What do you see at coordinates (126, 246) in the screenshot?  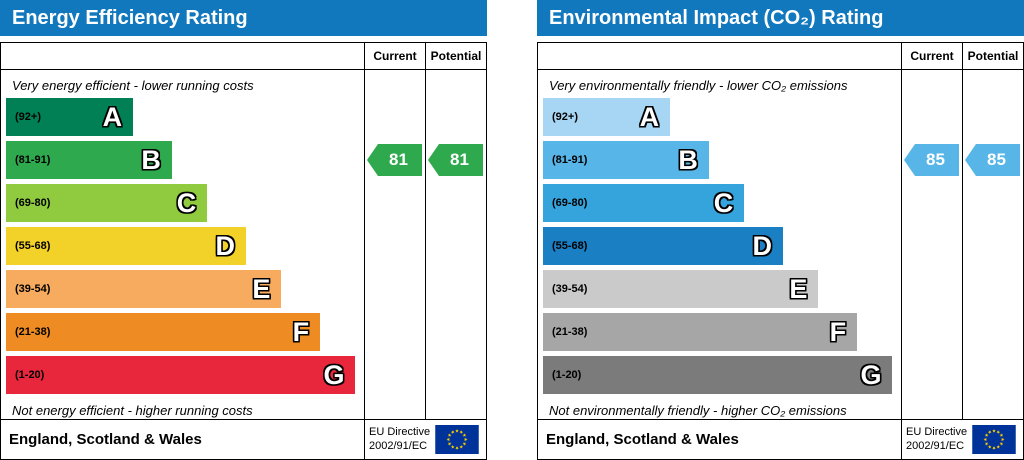 I see `energy-band-d: (55-68) D` at bounding box center [126, 246].